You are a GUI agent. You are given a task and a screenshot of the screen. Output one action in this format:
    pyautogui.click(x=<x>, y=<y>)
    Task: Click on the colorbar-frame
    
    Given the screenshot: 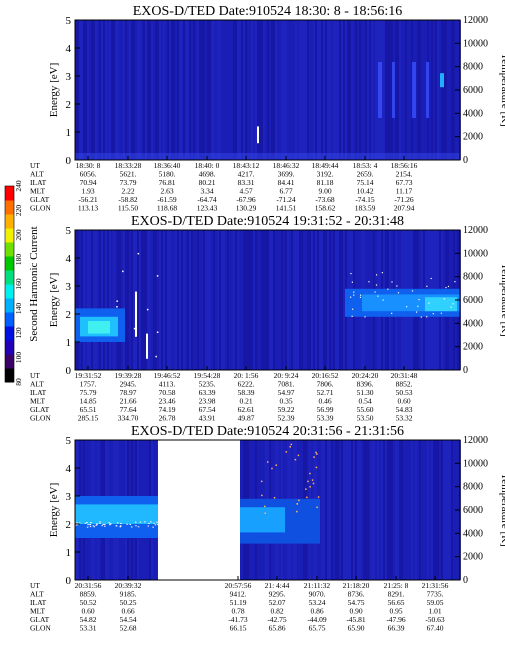 What is the action you would take?
    pyautogui.click(x=9, y=284)
    